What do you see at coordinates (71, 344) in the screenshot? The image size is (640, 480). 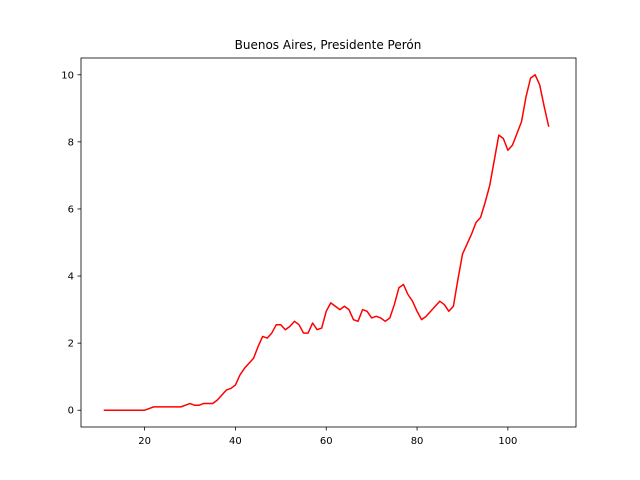 I see `y-tick-label: 2` at bounding box center [71, 344].